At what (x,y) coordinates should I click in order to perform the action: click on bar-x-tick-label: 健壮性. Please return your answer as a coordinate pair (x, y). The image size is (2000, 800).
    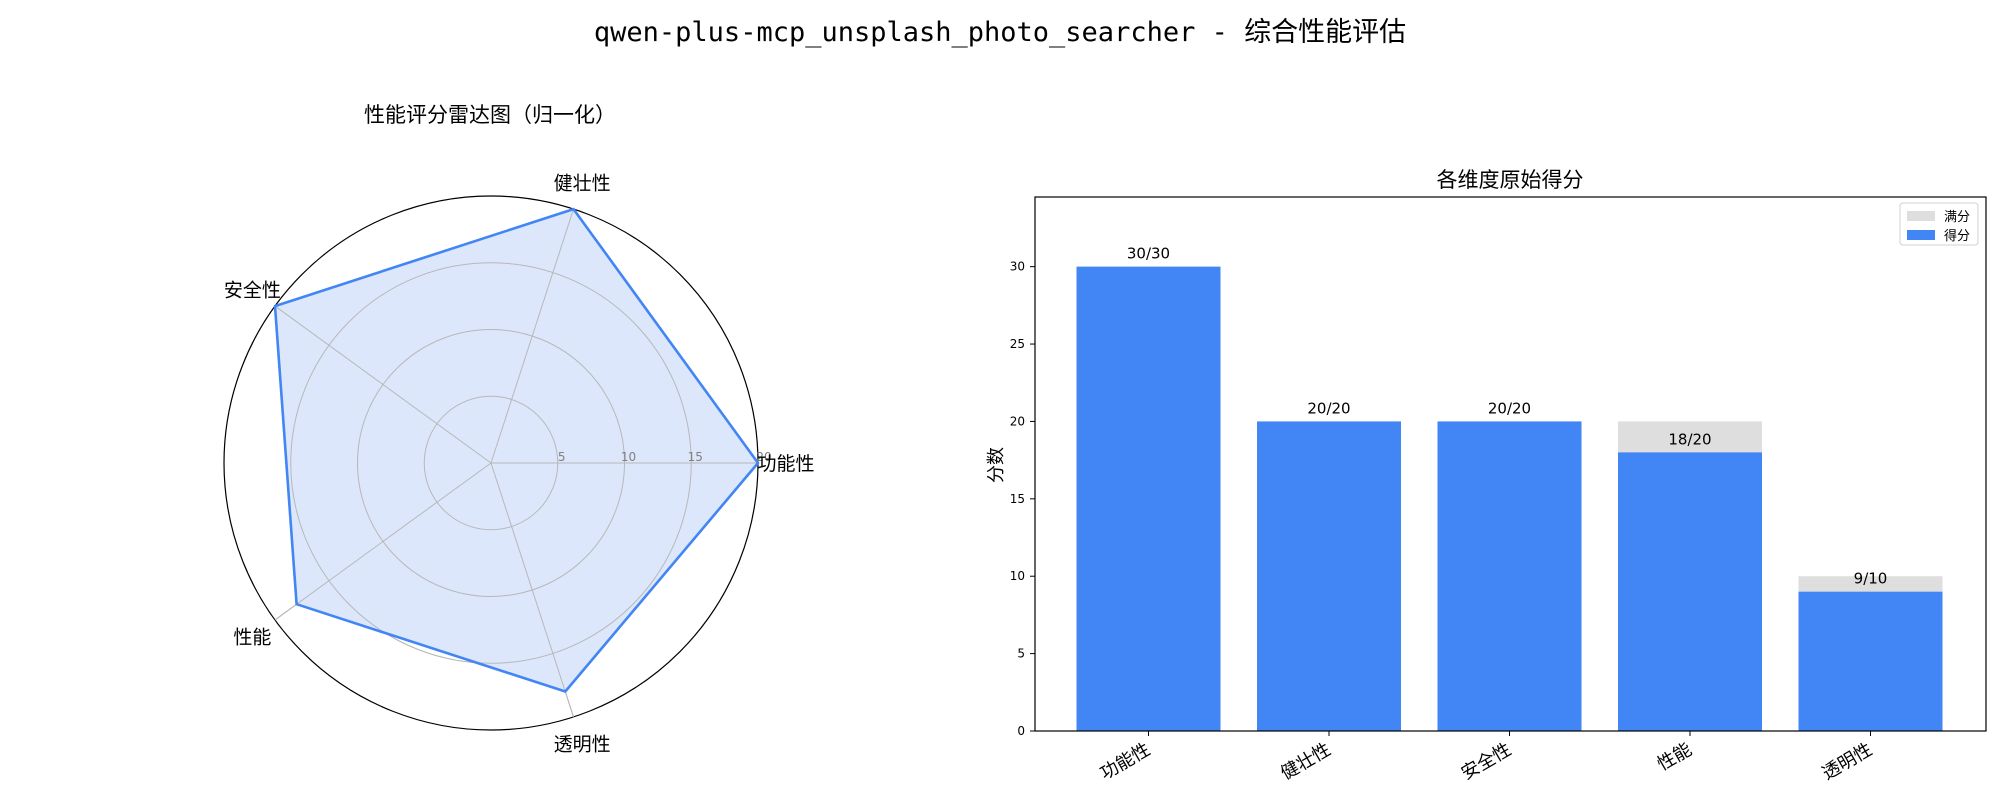
    Looking at the image, I should click on (1305, 761).